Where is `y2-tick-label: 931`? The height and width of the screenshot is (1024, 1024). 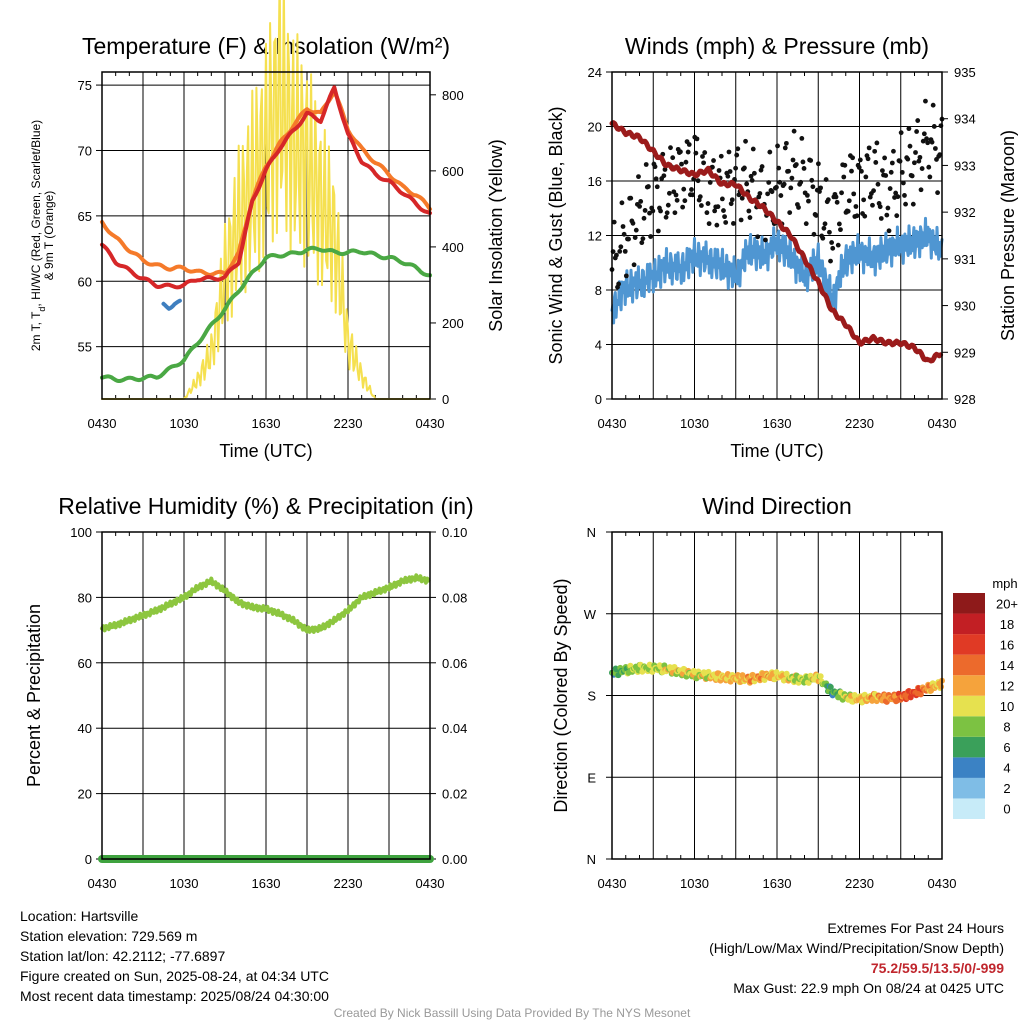 y2-tick-label: 931 is located at coordinates (965, 259).